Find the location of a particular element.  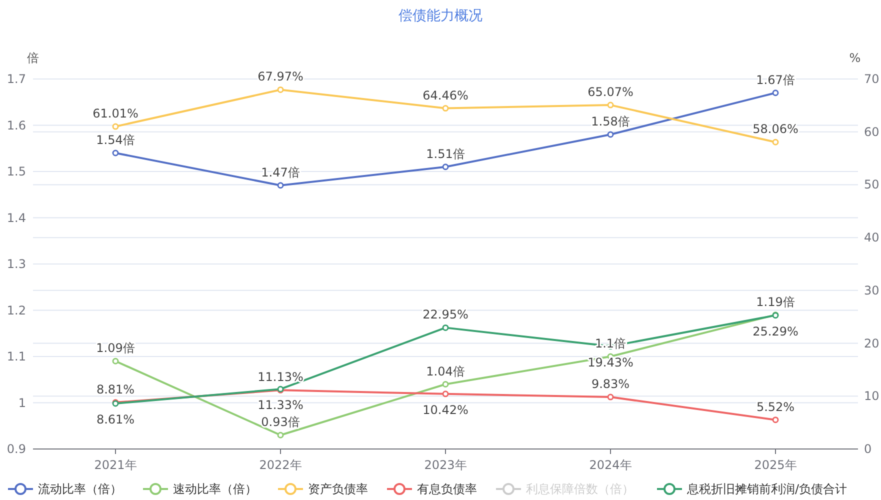

x-tick-label: 2023年 is located at coordinates (445, 465).